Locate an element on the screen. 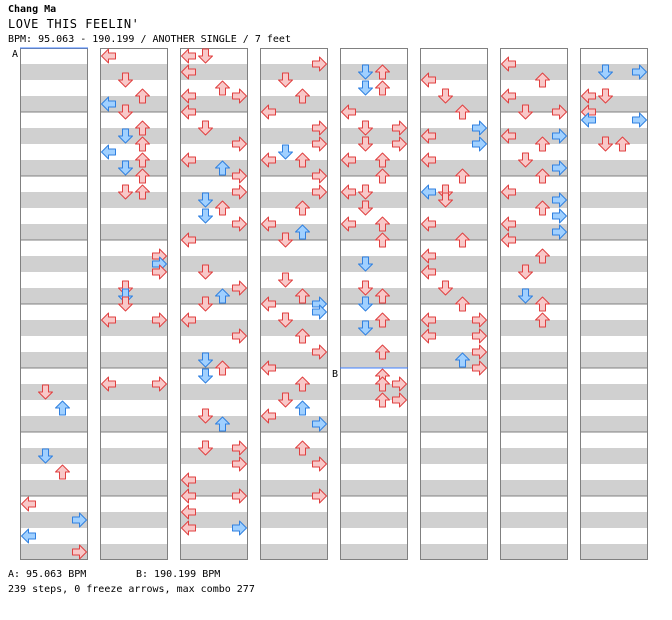 The width and height of the screenshot is (672, 620). artist-name: Chang Ma is located at coordinates (32, 9).